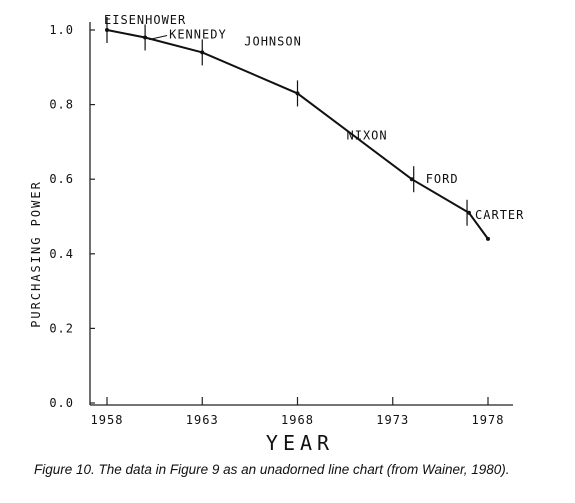 The width and height of the screenshot is (575, 503). I want to click on president-label: CARTER, so click(499, 215).